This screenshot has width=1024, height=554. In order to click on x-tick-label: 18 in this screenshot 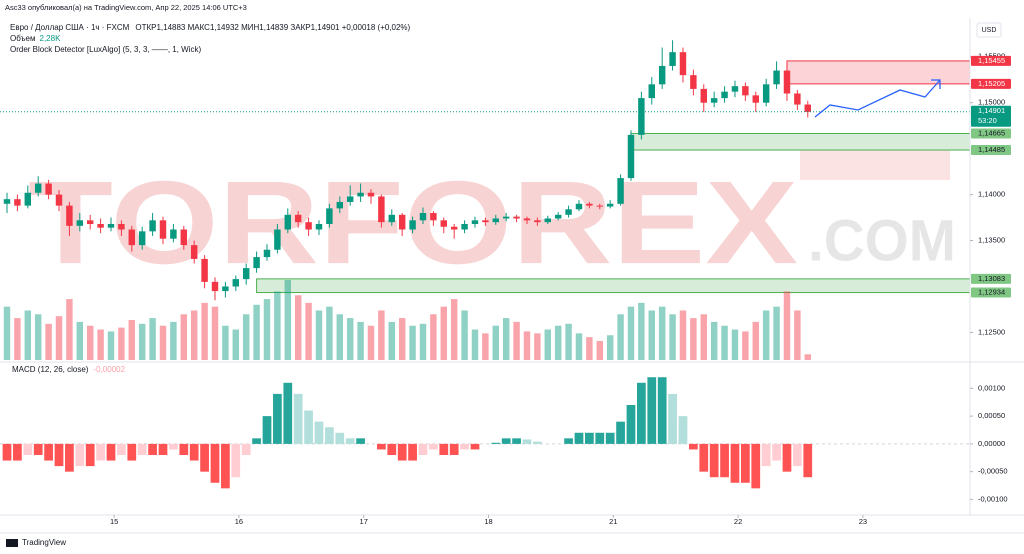, I will do `click(488, 521)`.